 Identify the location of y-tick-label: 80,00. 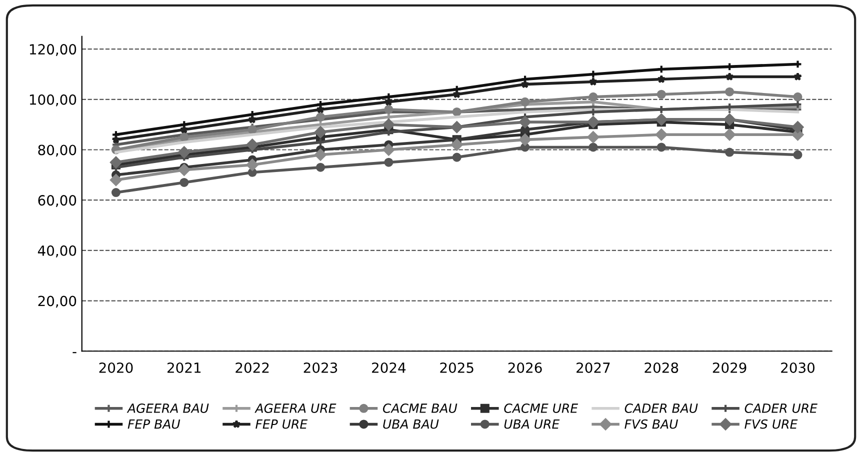
(57, 150).